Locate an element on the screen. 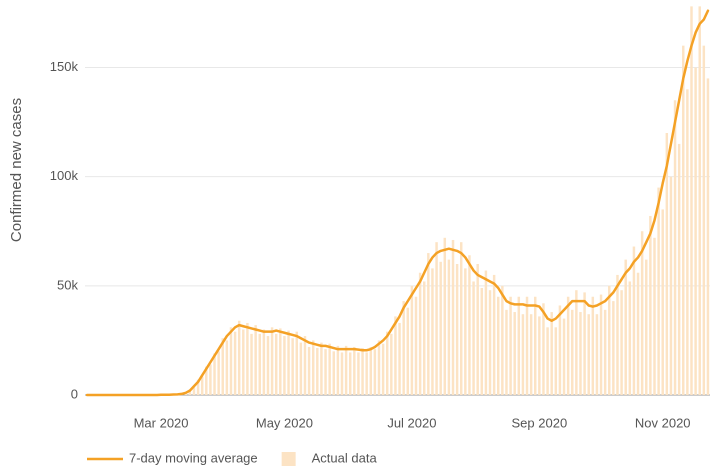 This screenshot has height=474, width=718. y-axis-label: Confirmed new cases is located at coordinates (16, 170).